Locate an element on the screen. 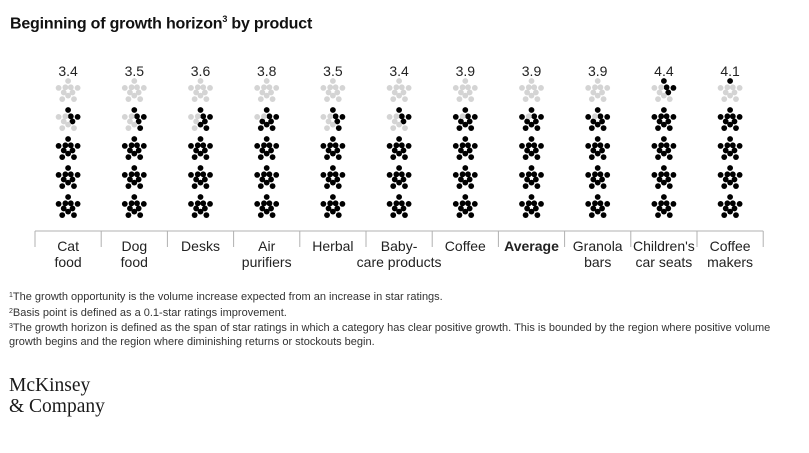  logo-line-1: McKinsey is located at coordinates (50, 385).